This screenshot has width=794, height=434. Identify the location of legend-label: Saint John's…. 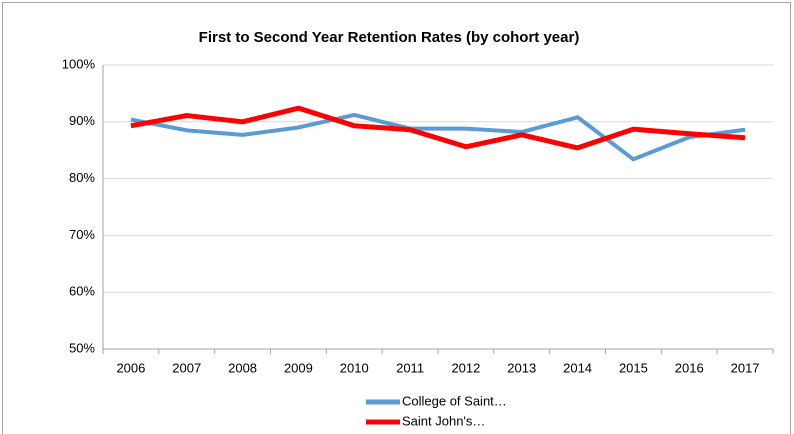
(443, 420).